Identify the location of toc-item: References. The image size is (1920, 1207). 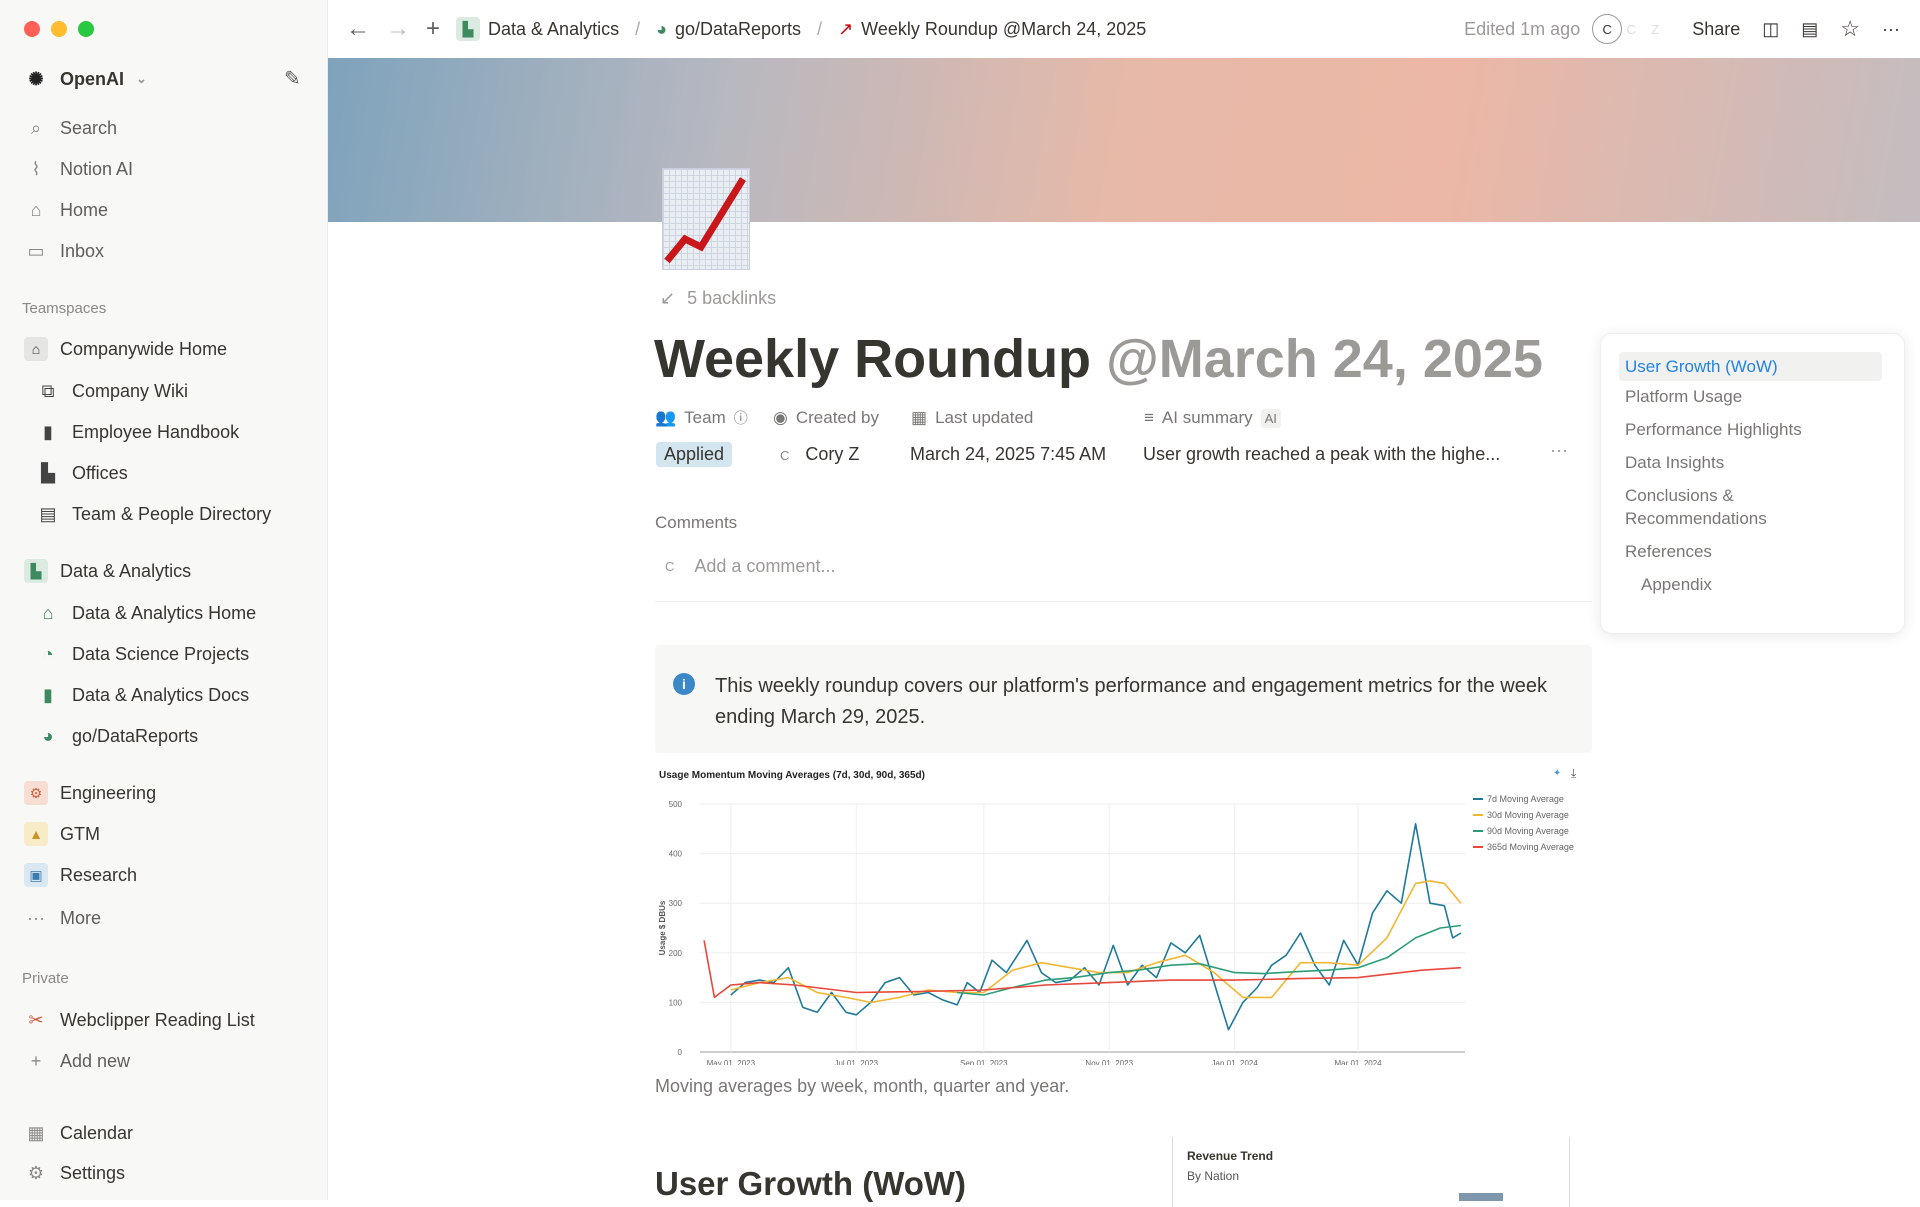
(1668, 551).